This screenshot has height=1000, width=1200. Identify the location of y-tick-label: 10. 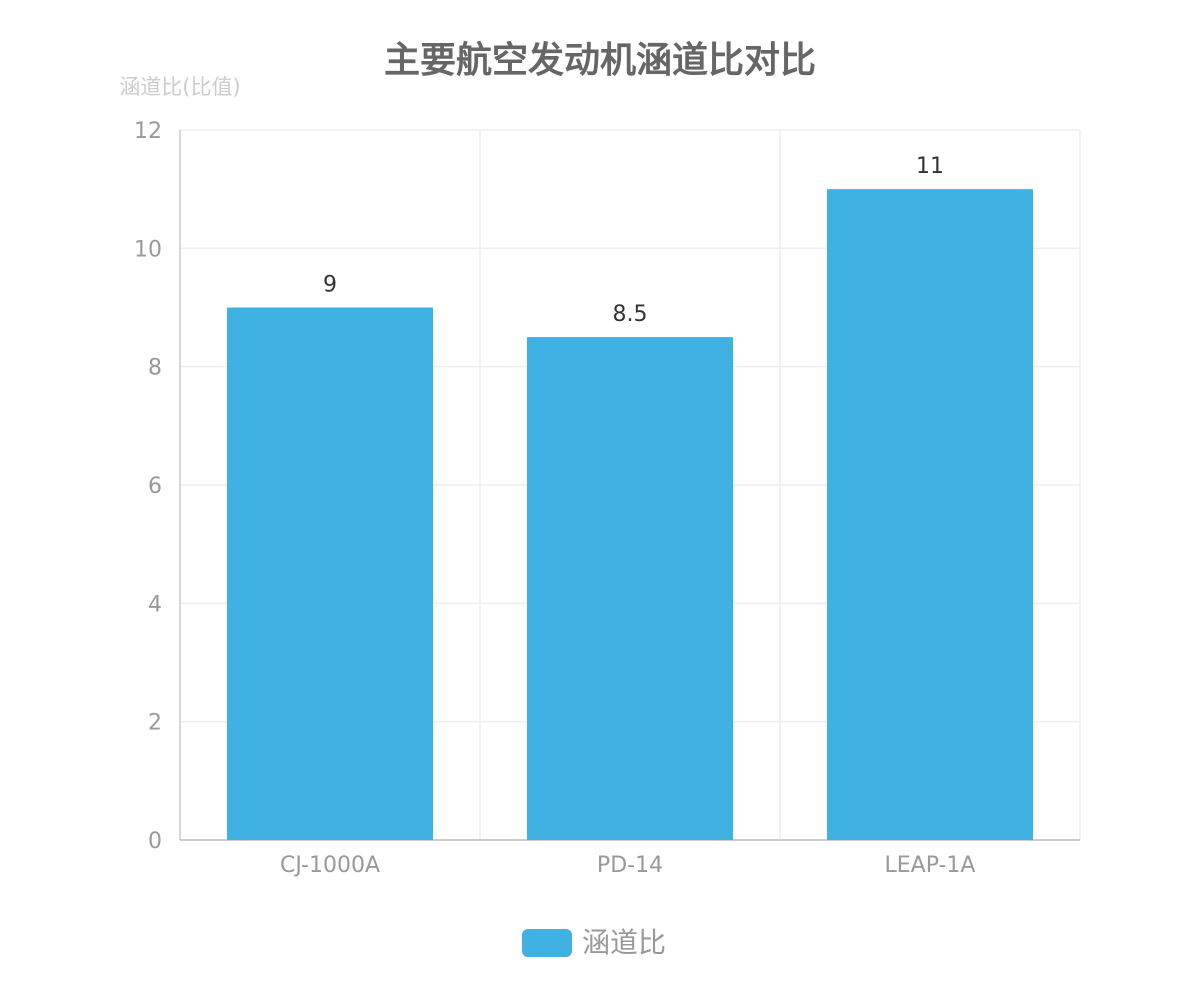
(148, 249).